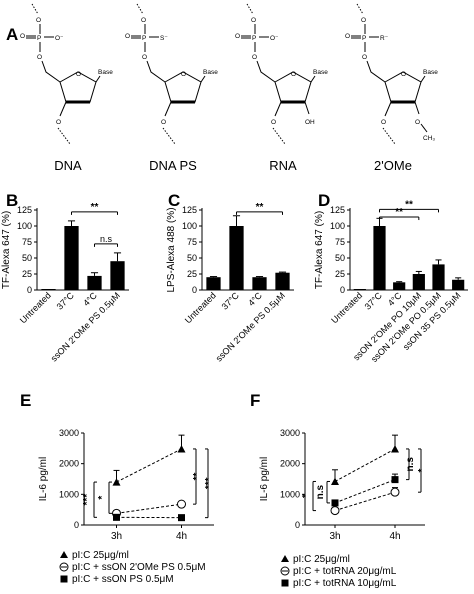  Describe the element at coordinates (321, 559) in the screenshot. I see `legend-label: pI:C 25μg/ml` at that location.